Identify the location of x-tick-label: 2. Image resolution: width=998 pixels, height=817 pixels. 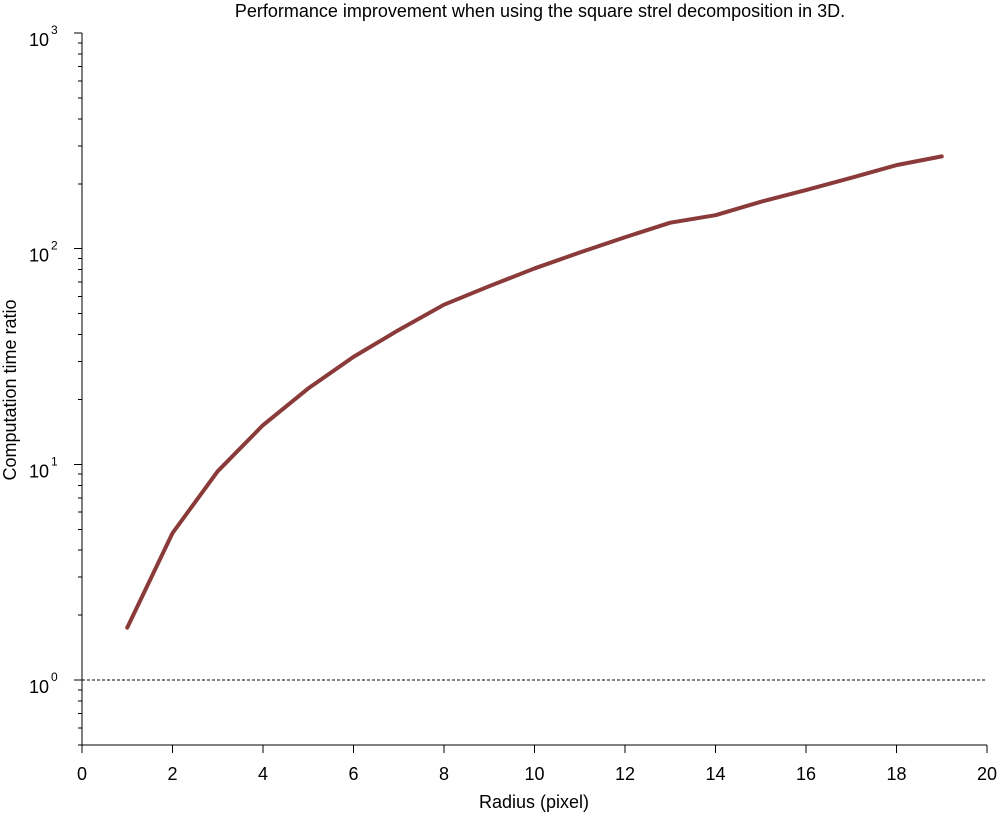
(172, 774).